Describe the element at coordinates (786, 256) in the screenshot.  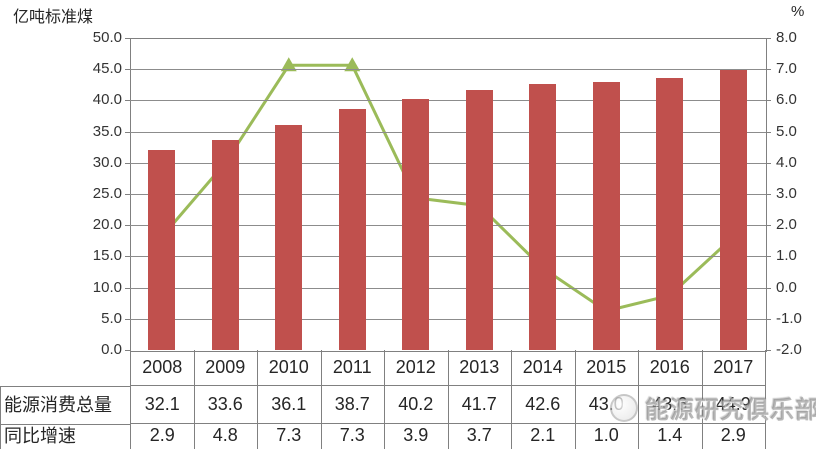
I see `y-axis-tick-label-right: 1.0` at that location.